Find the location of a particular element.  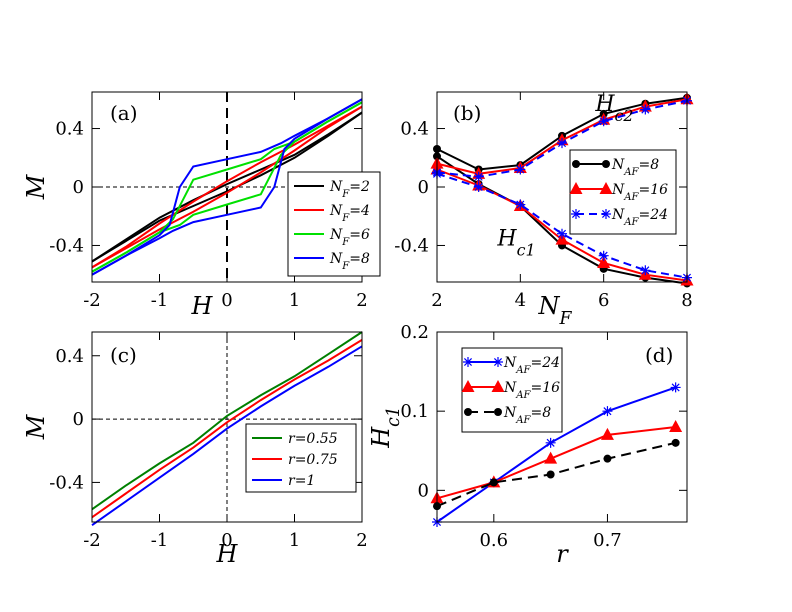

legend-entry: r=0.55 is located at coordinates (313, 439).